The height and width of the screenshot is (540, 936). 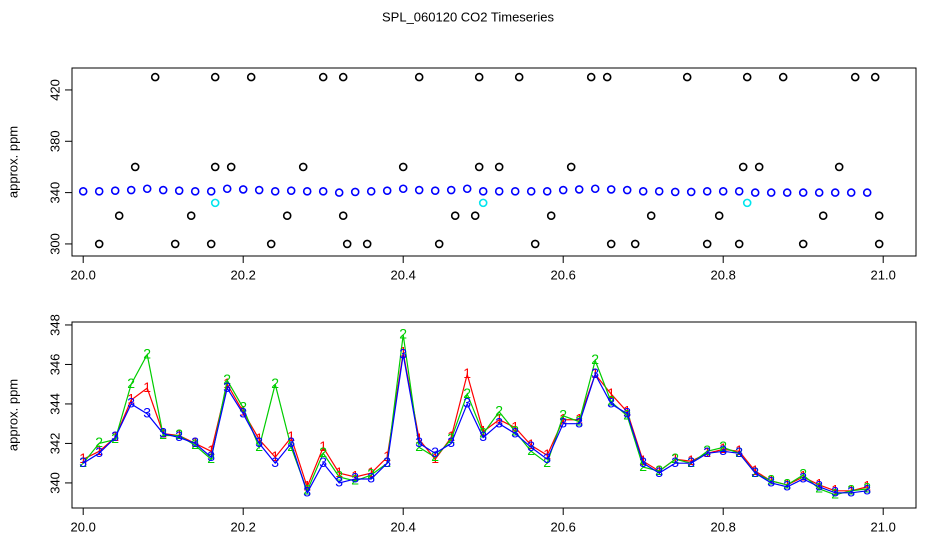 I want to click on y-tick-label: 342, so click(x=54, y=444).